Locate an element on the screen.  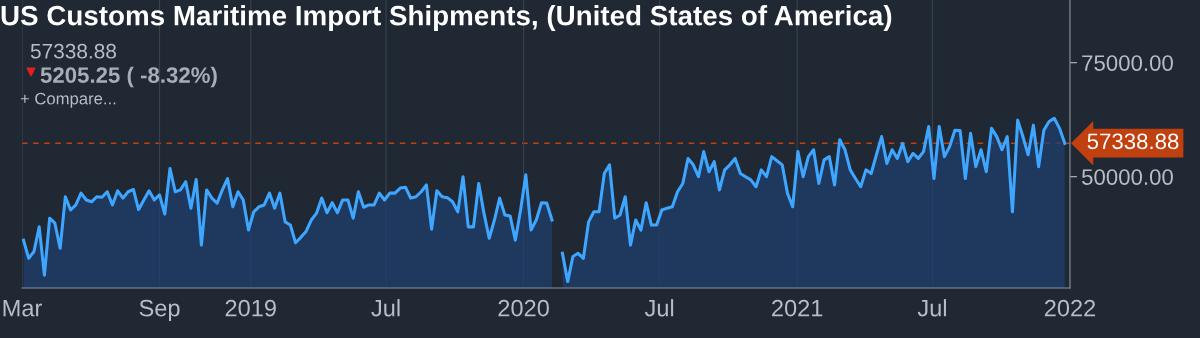
y-tick-label: 75000.00 is located at coordinates (1127, 63).